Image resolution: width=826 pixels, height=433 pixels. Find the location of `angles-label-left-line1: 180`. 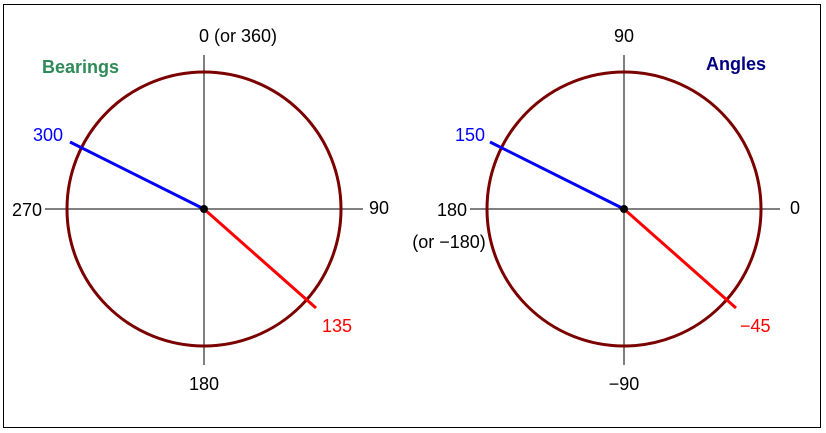

angles-label-left-line1: 180 is located at coordinates (452, 210).